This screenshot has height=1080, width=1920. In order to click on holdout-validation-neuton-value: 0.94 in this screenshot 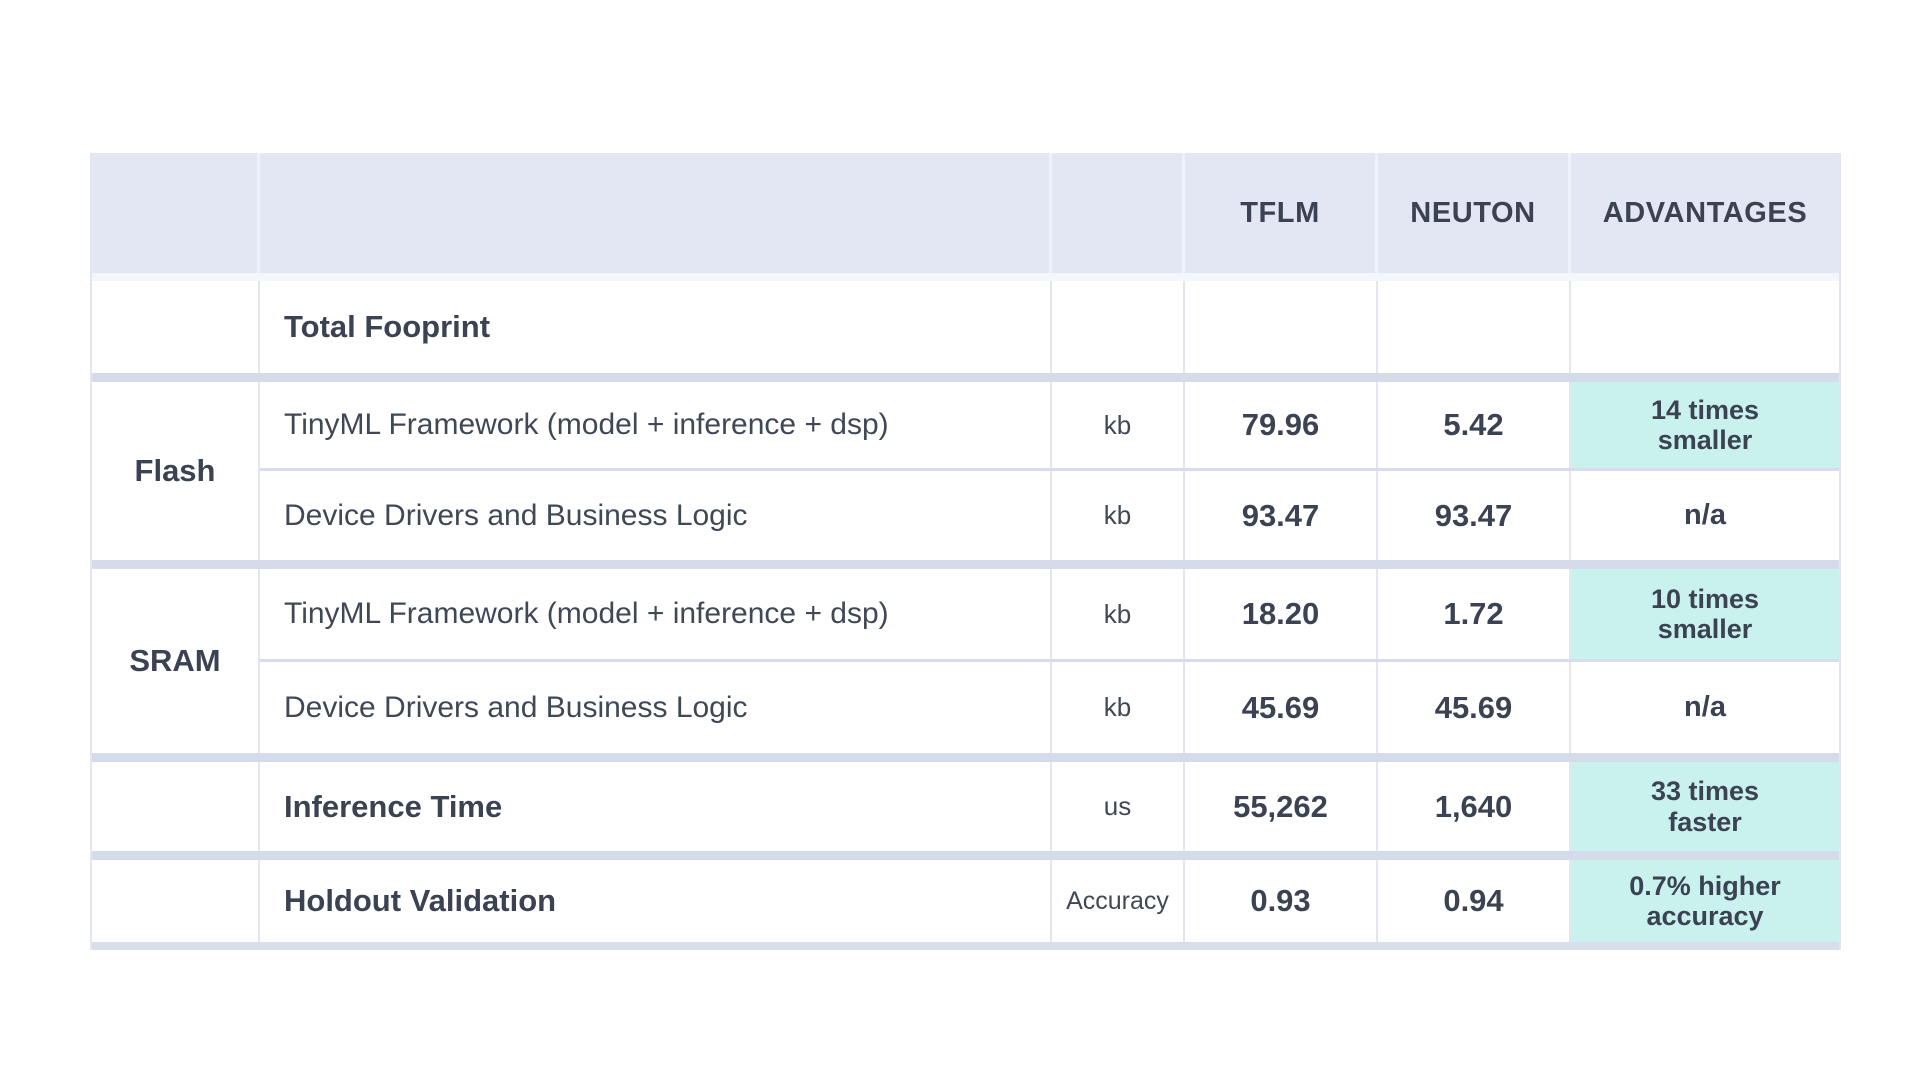, I will do `click(1474, 901)`.